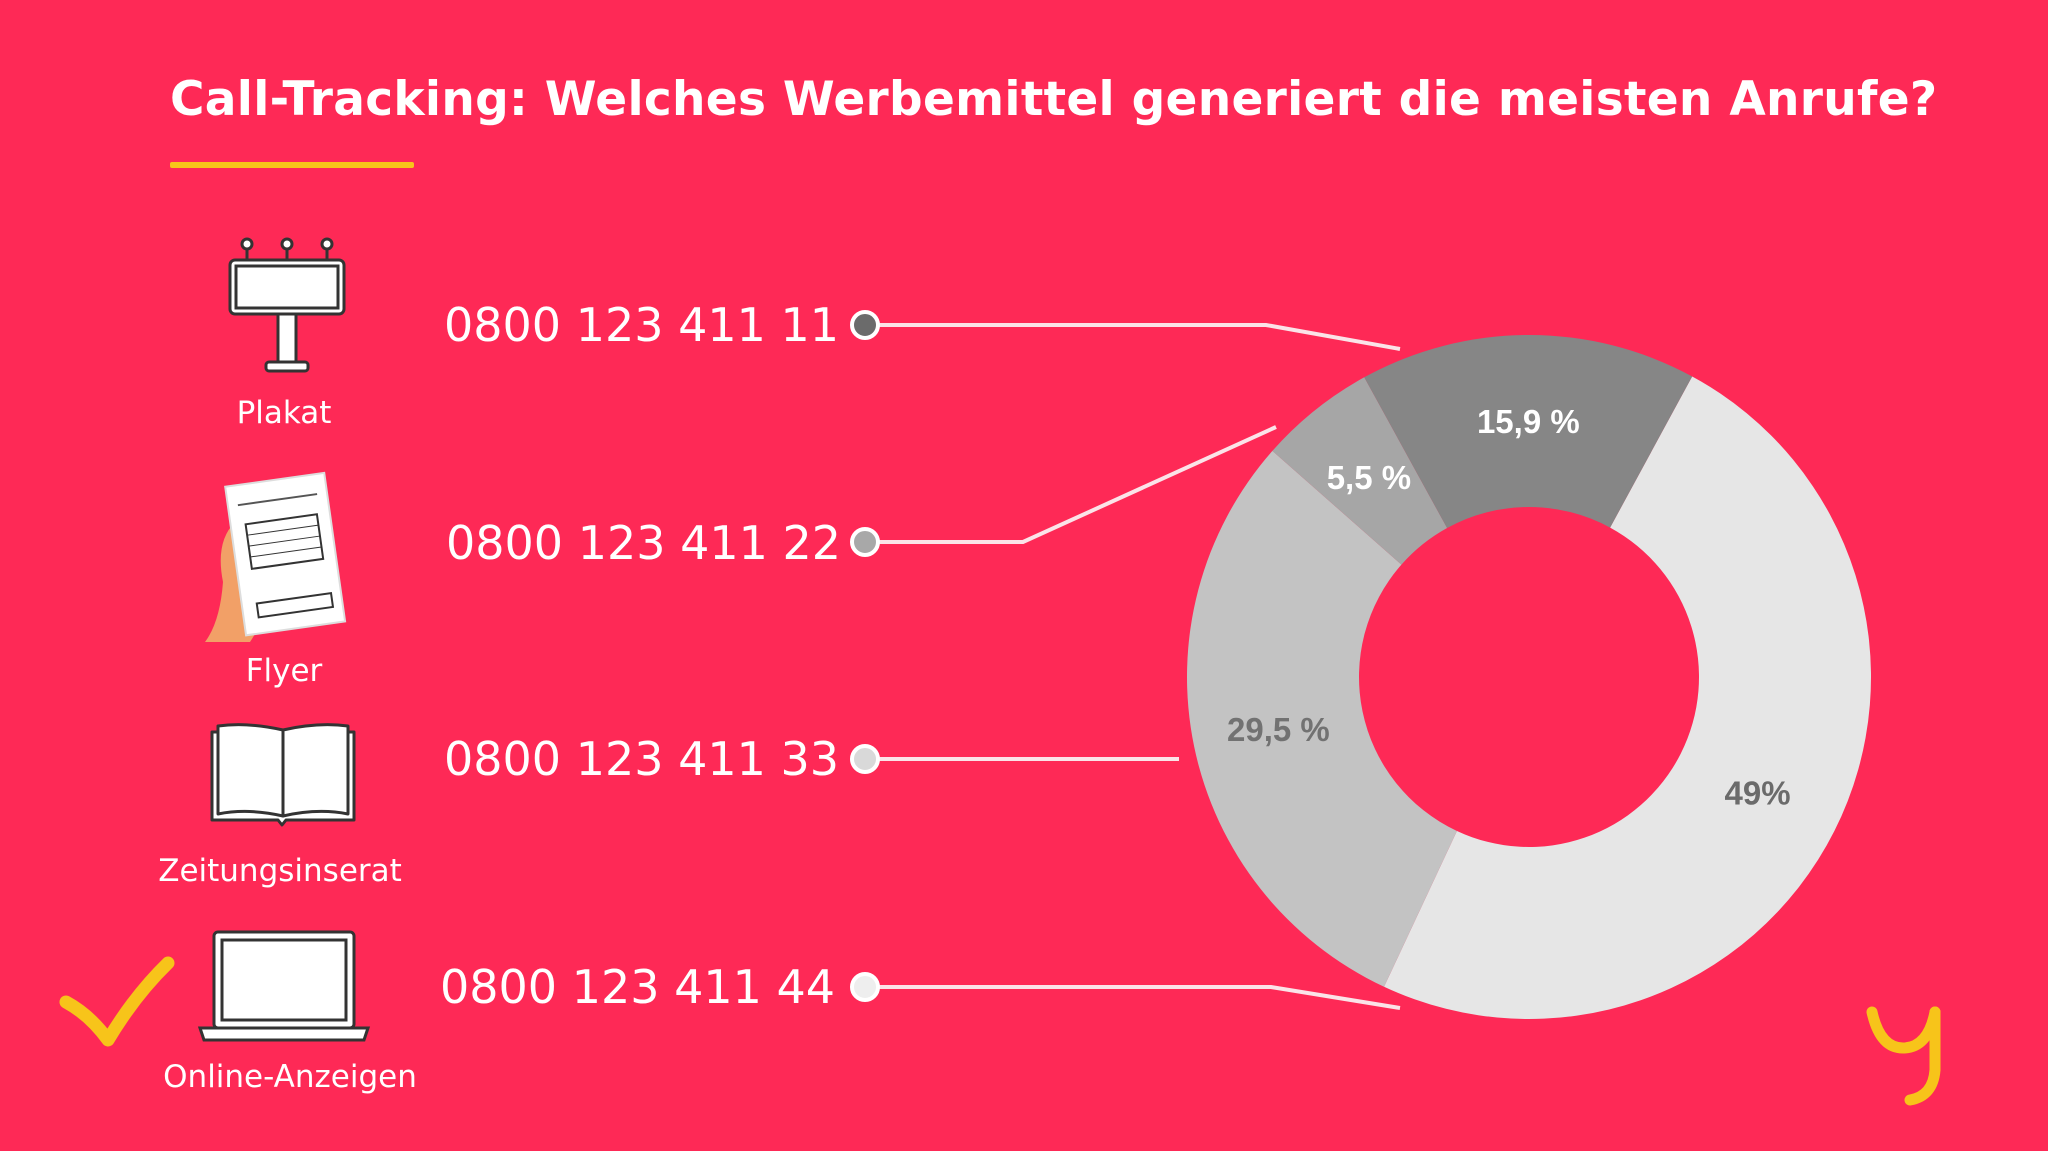  Describe the element at coordinates (1071, 484) in the screenshot. I see `connector-flyer` at that location.